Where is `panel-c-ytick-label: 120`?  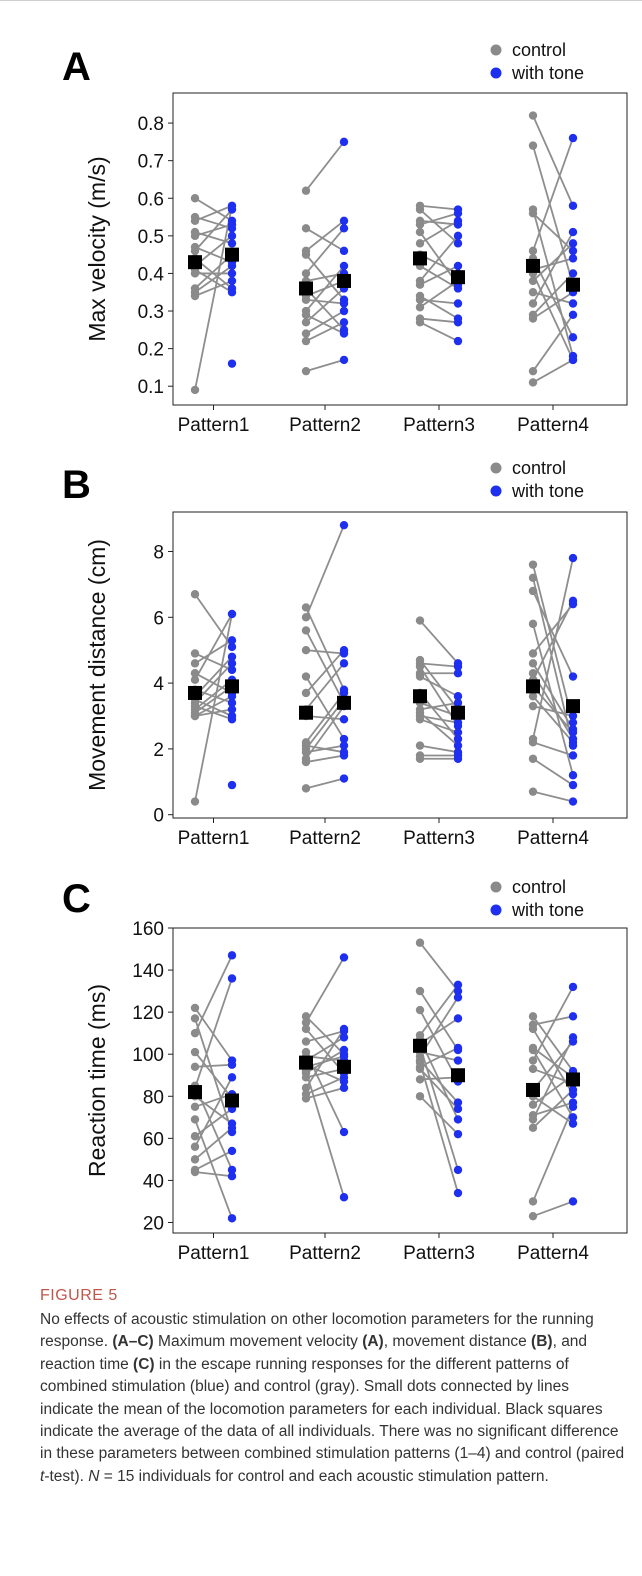
panel-c-ytick-label: 120 is located at coordinates (148, 1013).